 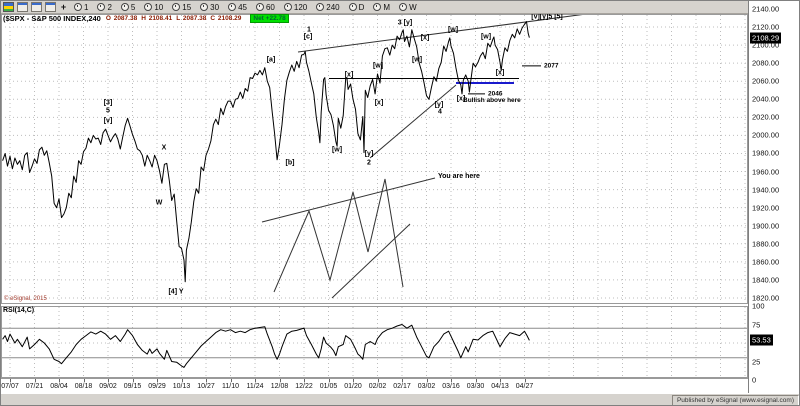 I want to click on net-change-badge: Net +22.78, so click(x=269, y=18).